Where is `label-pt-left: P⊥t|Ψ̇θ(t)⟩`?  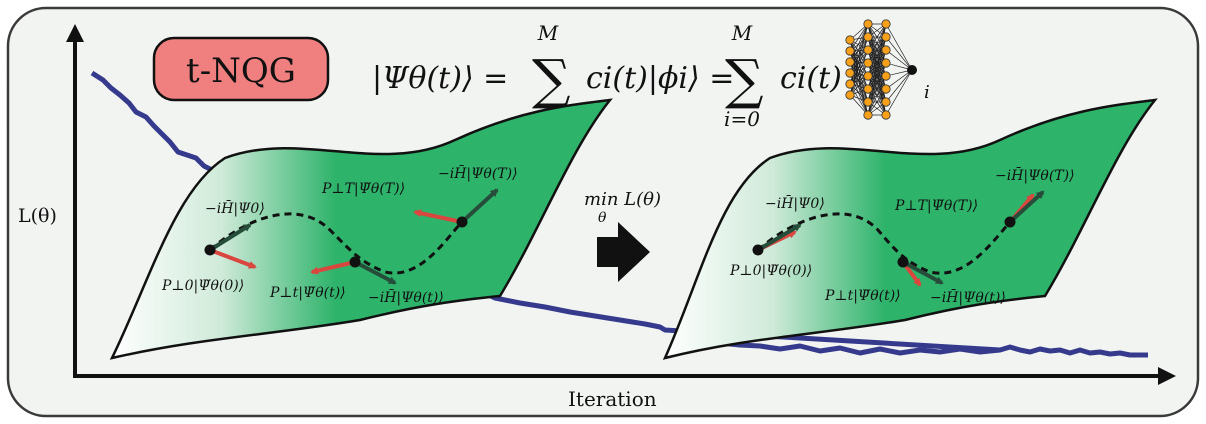
label-pt-left: P⊥t|Ψ̇θ(t)⟩ is located at coordinates (307, 293).